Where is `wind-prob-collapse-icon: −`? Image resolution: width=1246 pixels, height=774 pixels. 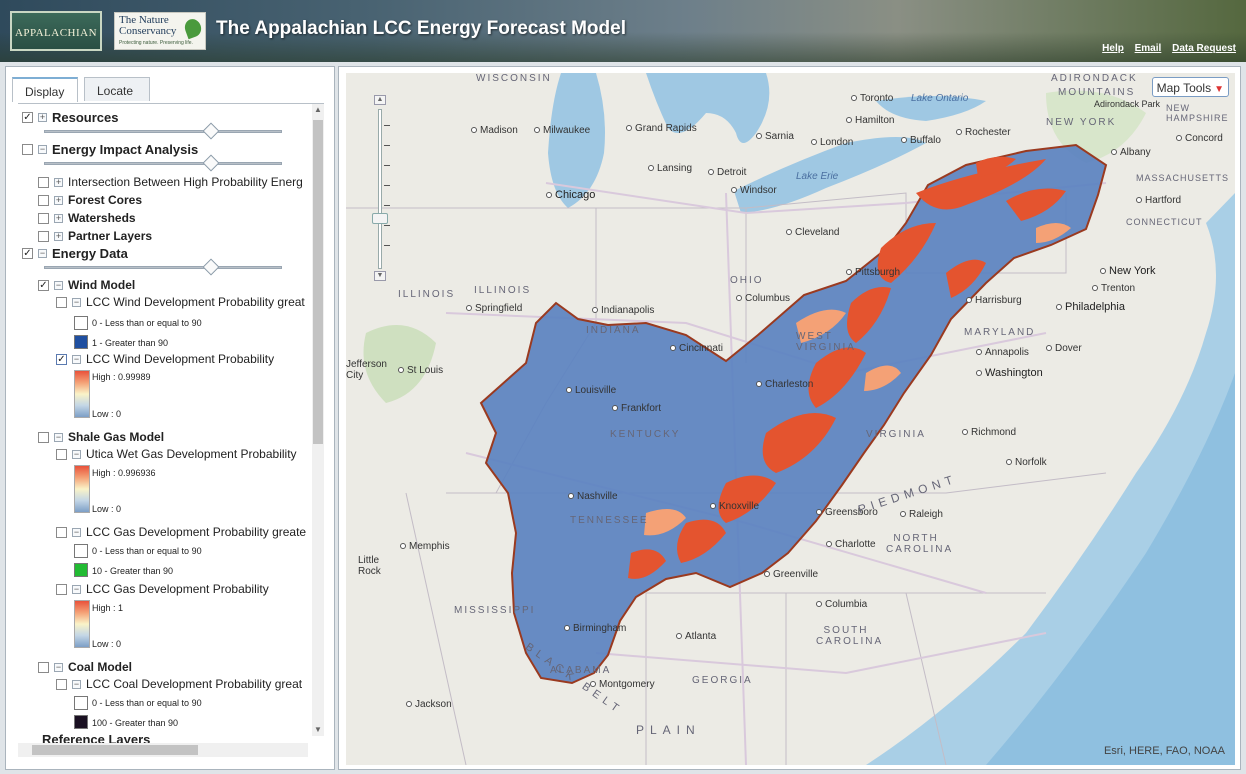
wind-prob-collapse-icon: − is located at coordinates (76, 359).